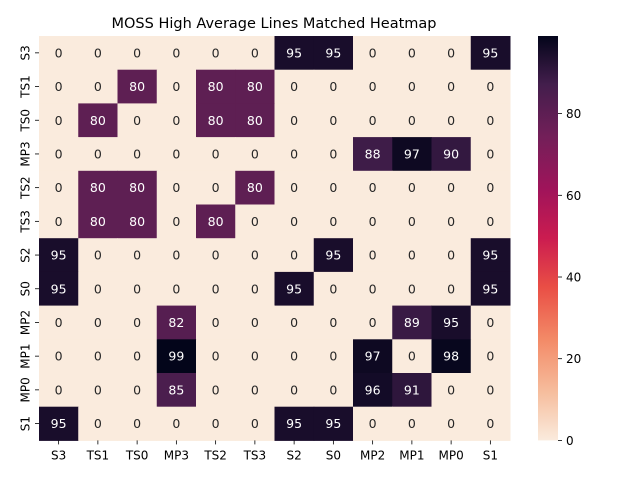 The width and height of the screenshot is (640, 480). I want to click on y-tick-label: S3, so click(26, 52).